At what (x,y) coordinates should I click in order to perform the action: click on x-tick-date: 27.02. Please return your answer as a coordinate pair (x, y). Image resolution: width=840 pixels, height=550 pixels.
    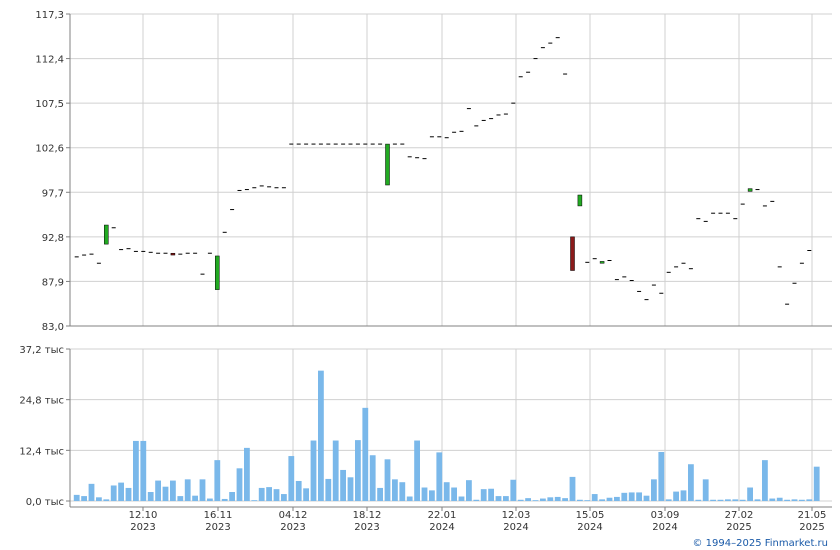
    Looking at the image, I should click on (739, 515).